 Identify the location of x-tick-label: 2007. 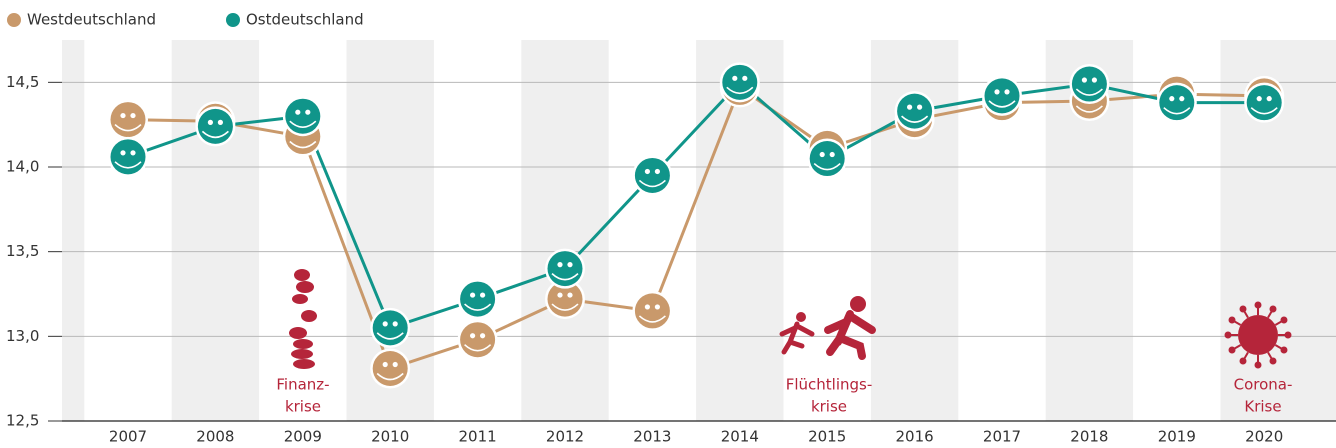
(128, 437).